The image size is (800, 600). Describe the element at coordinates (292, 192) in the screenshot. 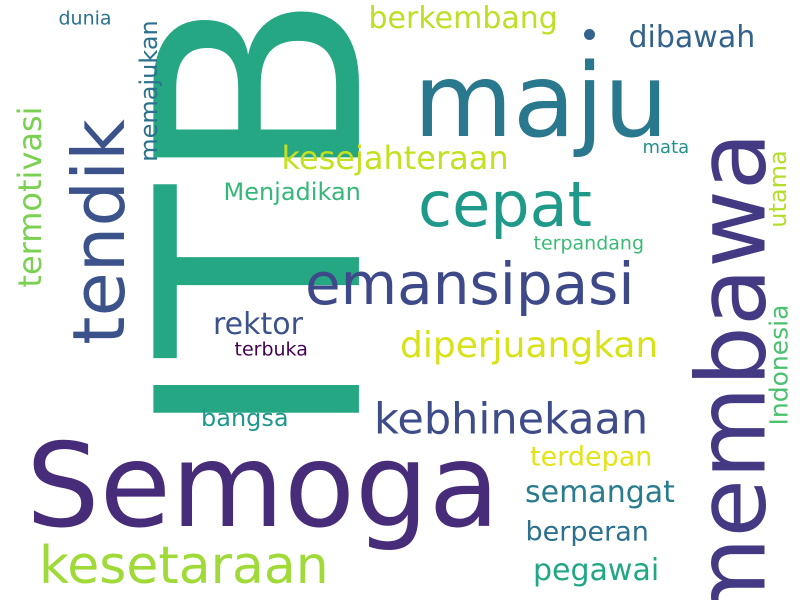

I see `word-menjadikan: Menjadikan` at that location.